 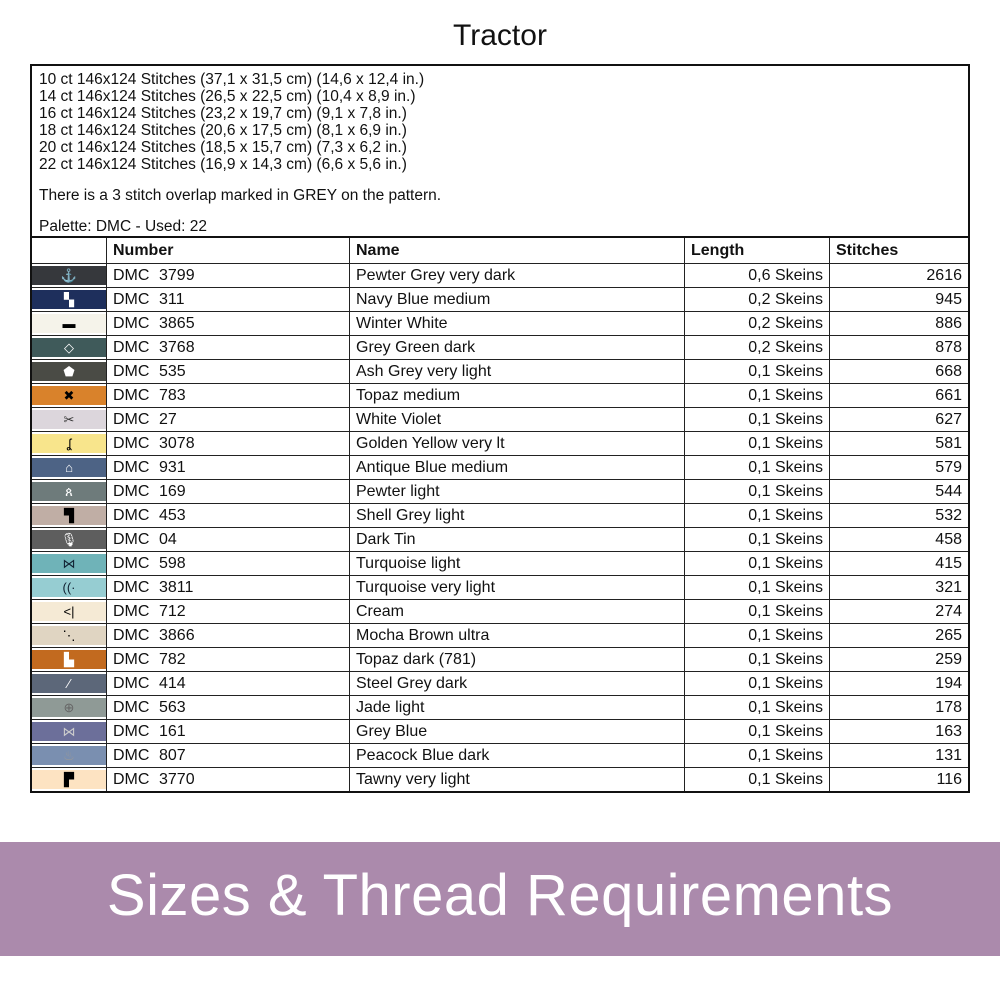 What do you see at coordinates (172, 731) in the screenshot?
I see `thread-code: 161` at bounding box center [172, 731].